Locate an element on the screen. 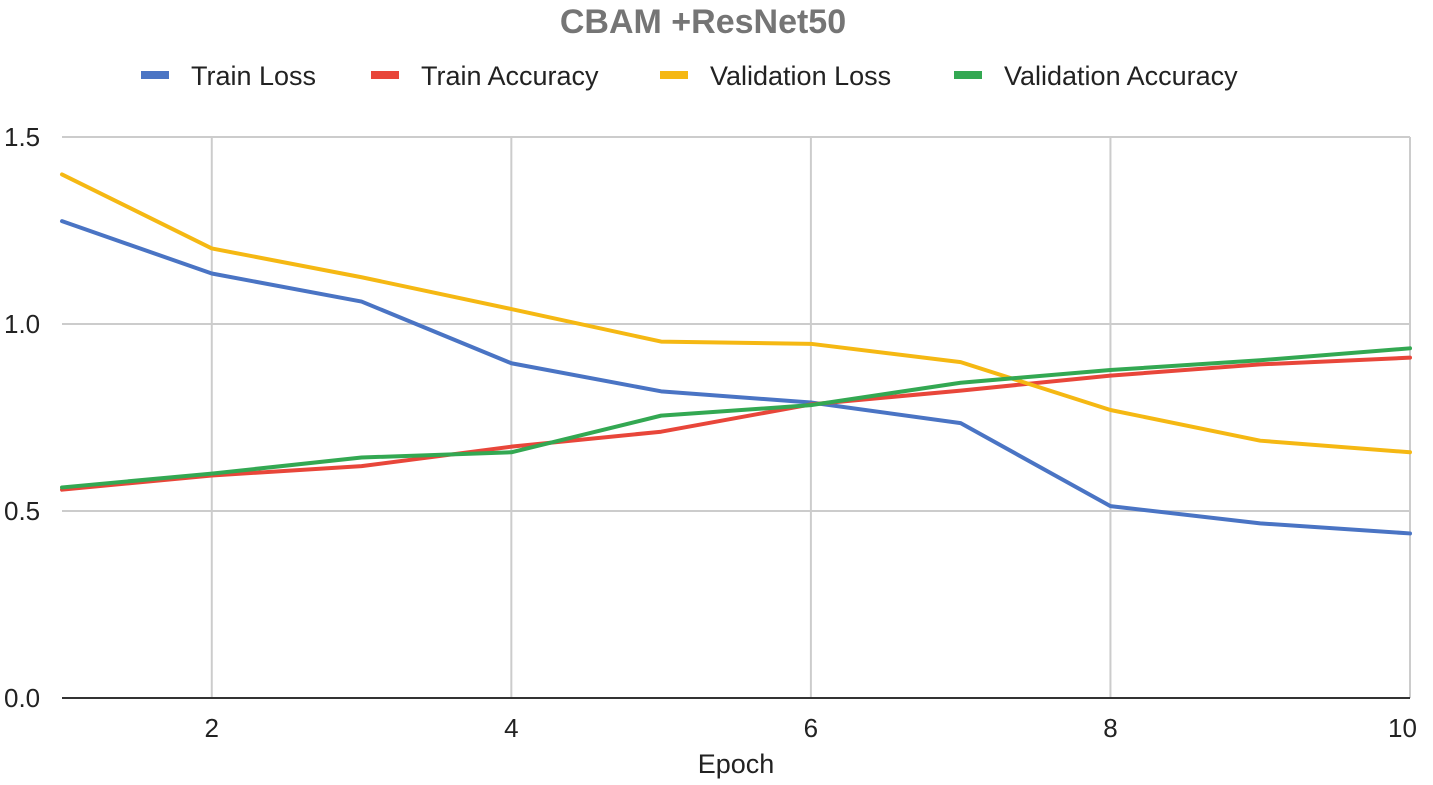 This screenshot has height=785, width=1433. y-tick-label: 1.0 is located at coordinates (22, 324).